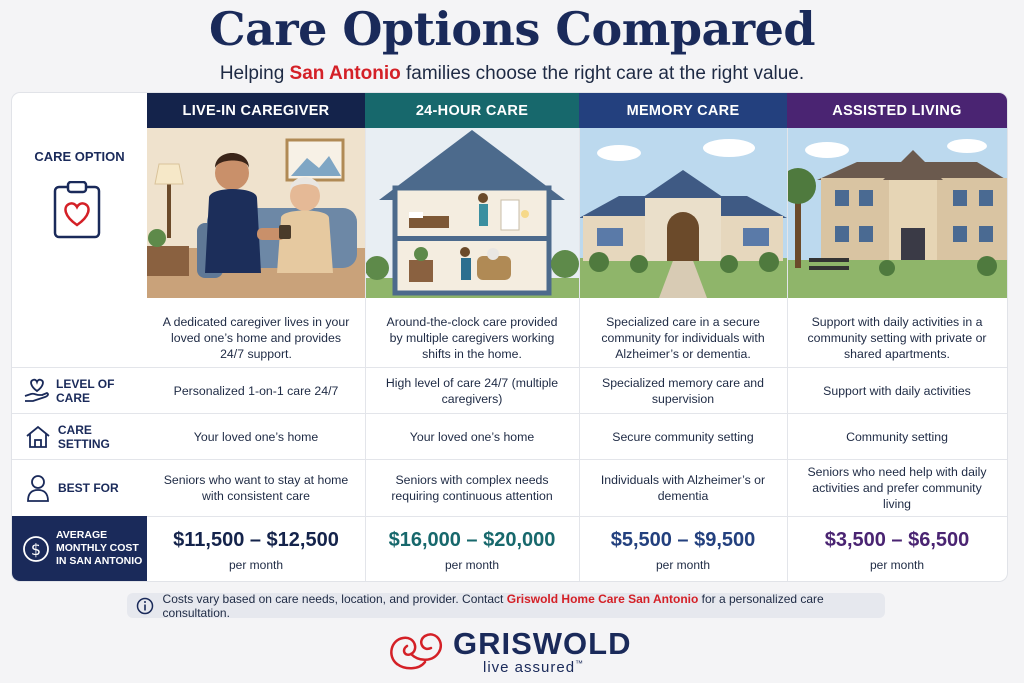 This screenshot has width=1024, height=683. I want to click on note-highlight: Griswold Home Care San Antonio, so click(602, 598).